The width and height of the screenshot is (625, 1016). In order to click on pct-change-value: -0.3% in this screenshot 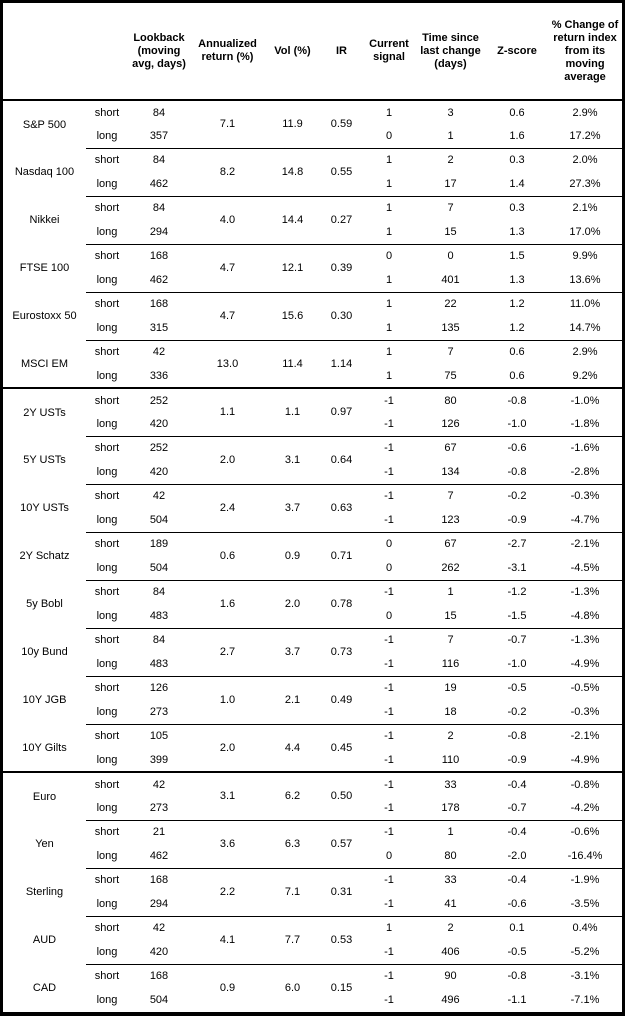, I will do `click(585, 496)`.